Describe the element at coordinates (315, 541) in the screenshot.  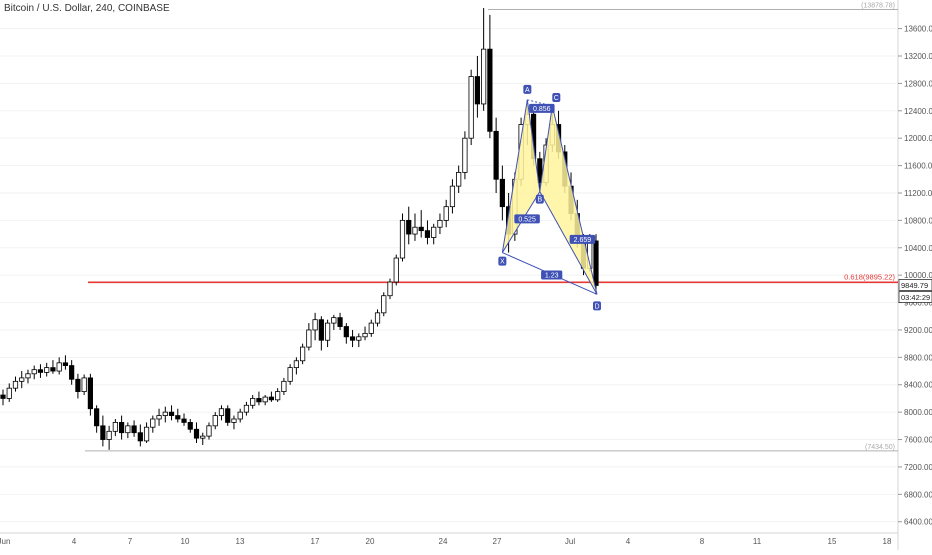
I see `time-tick-label: 17` at that location.